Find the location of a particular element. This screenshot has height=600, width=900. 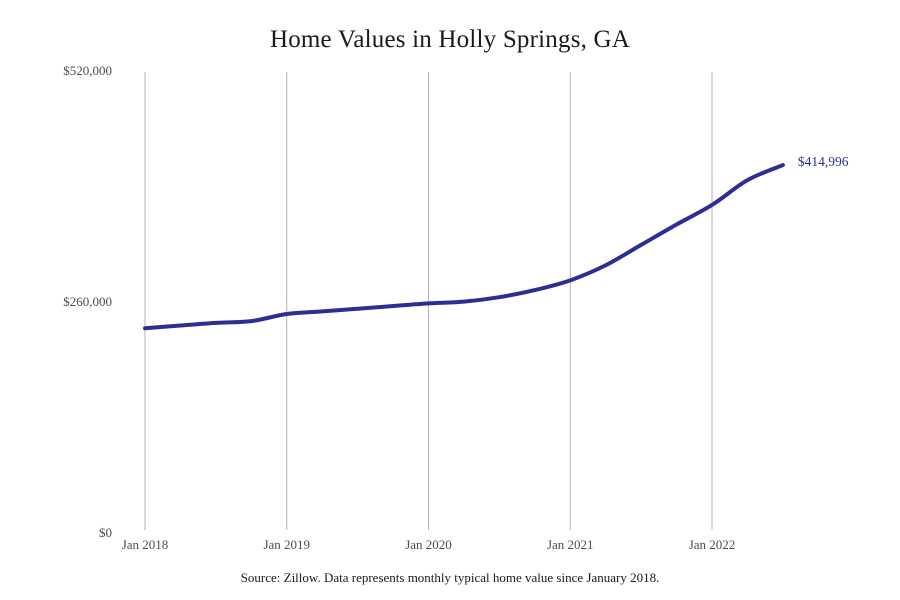

y-axis-tick-label-zero: $0 is located at coordinates (105, 532).